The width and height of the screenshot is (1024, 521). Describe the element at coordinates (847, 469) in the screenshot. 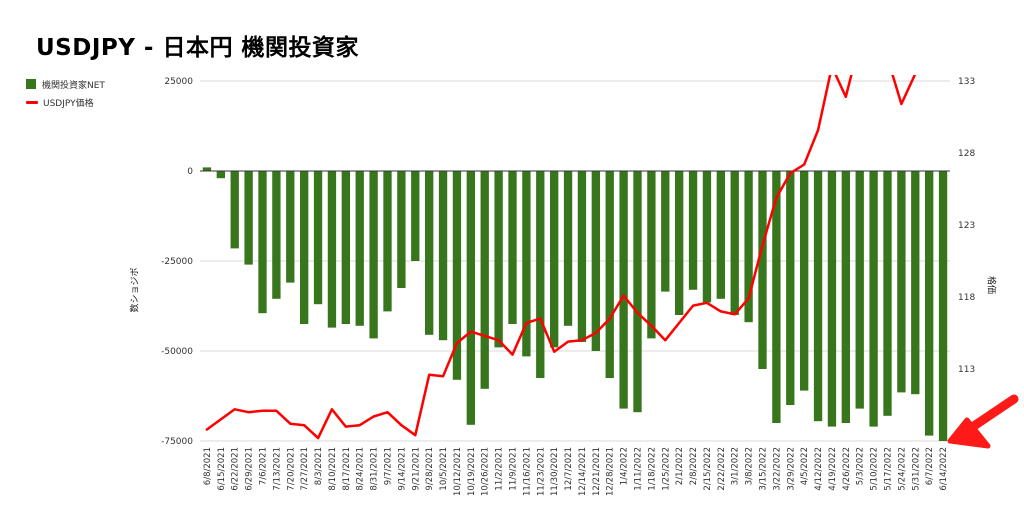

I see `x-tick-label: 4/26/2022` at that location.